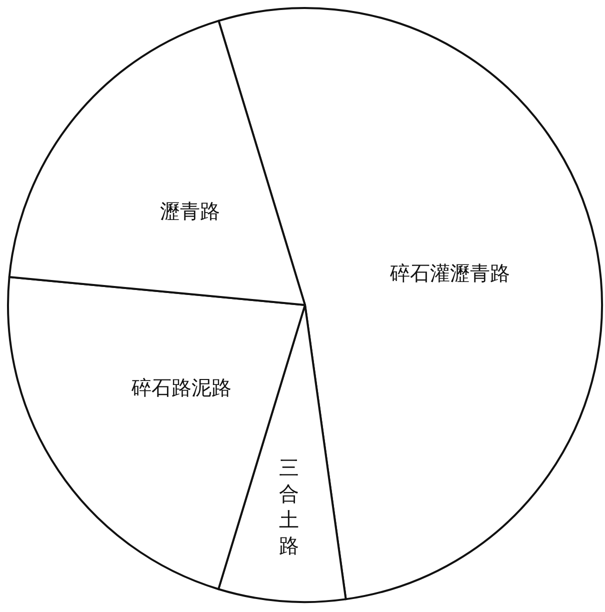  Describe the element at coordinates (181, 388) in the screenshot. I see `slice-label: 碎石路泥路` at that location.